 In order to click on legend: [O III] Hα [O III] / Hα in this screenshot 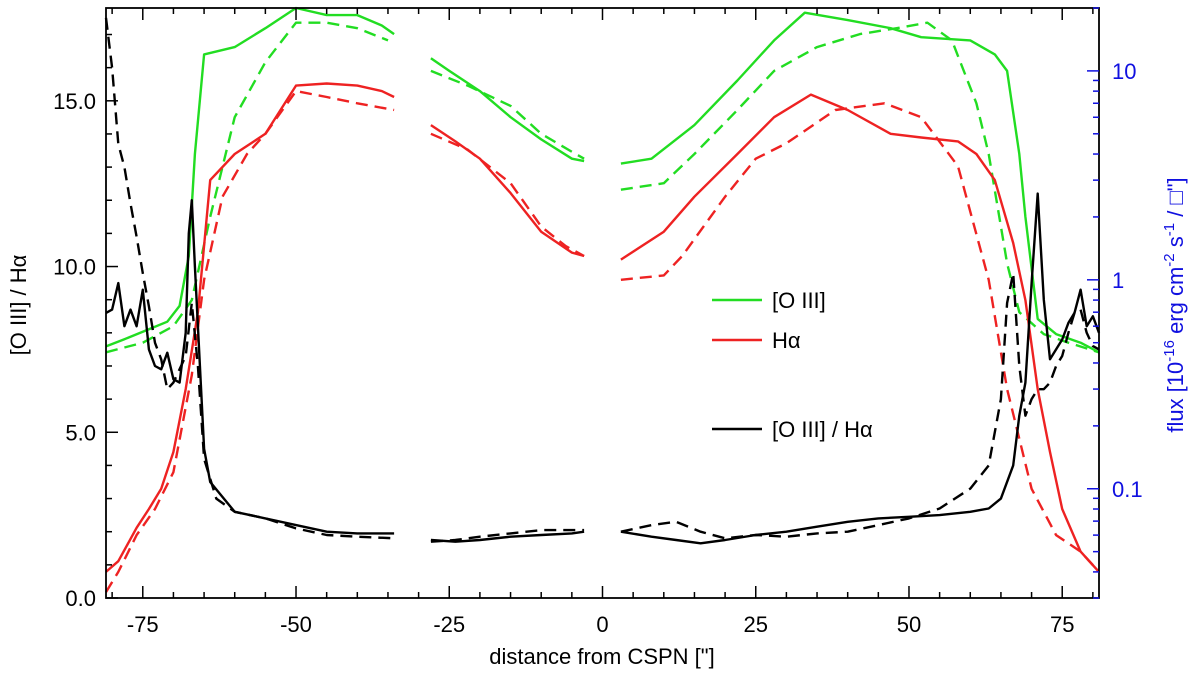, I will do `click(792, 365)`.